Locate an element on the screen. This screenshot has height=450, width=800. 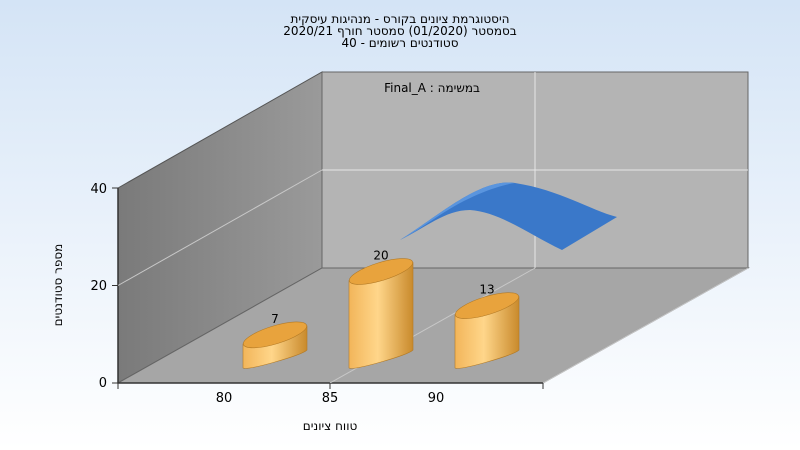
chart-title-line-1: היסטוגרמת ציונים בקורס - מנהיגות עיסקית is located at coordinates (400, 19).